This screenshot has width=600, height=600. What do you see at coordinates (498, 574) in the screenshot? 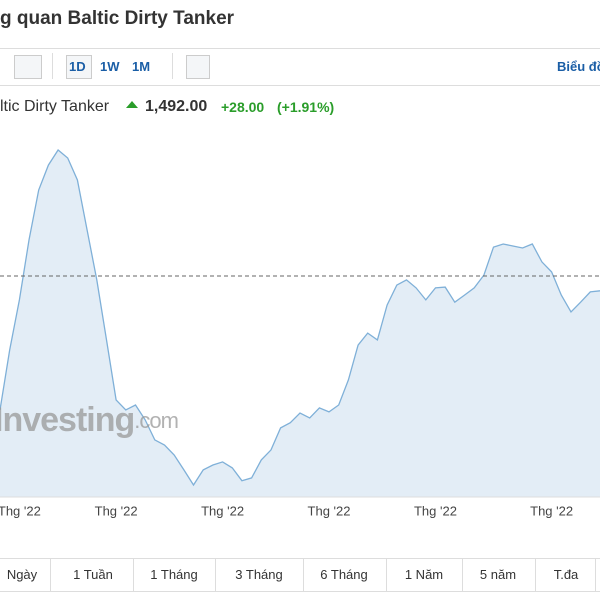
I see `period-tab: 5 năm` at bounding box center [498, 574].